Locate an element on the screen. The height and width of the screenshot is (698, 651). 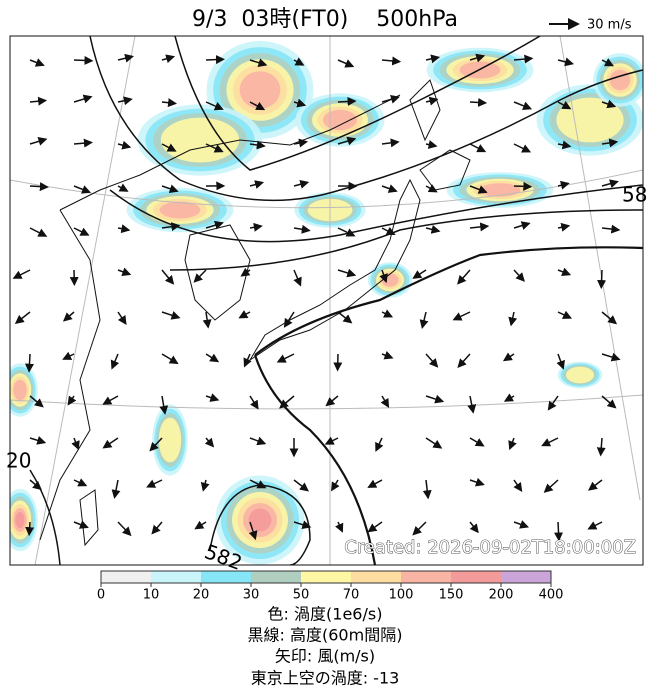
contour-label: 58 is located at coordinates (634, 195).